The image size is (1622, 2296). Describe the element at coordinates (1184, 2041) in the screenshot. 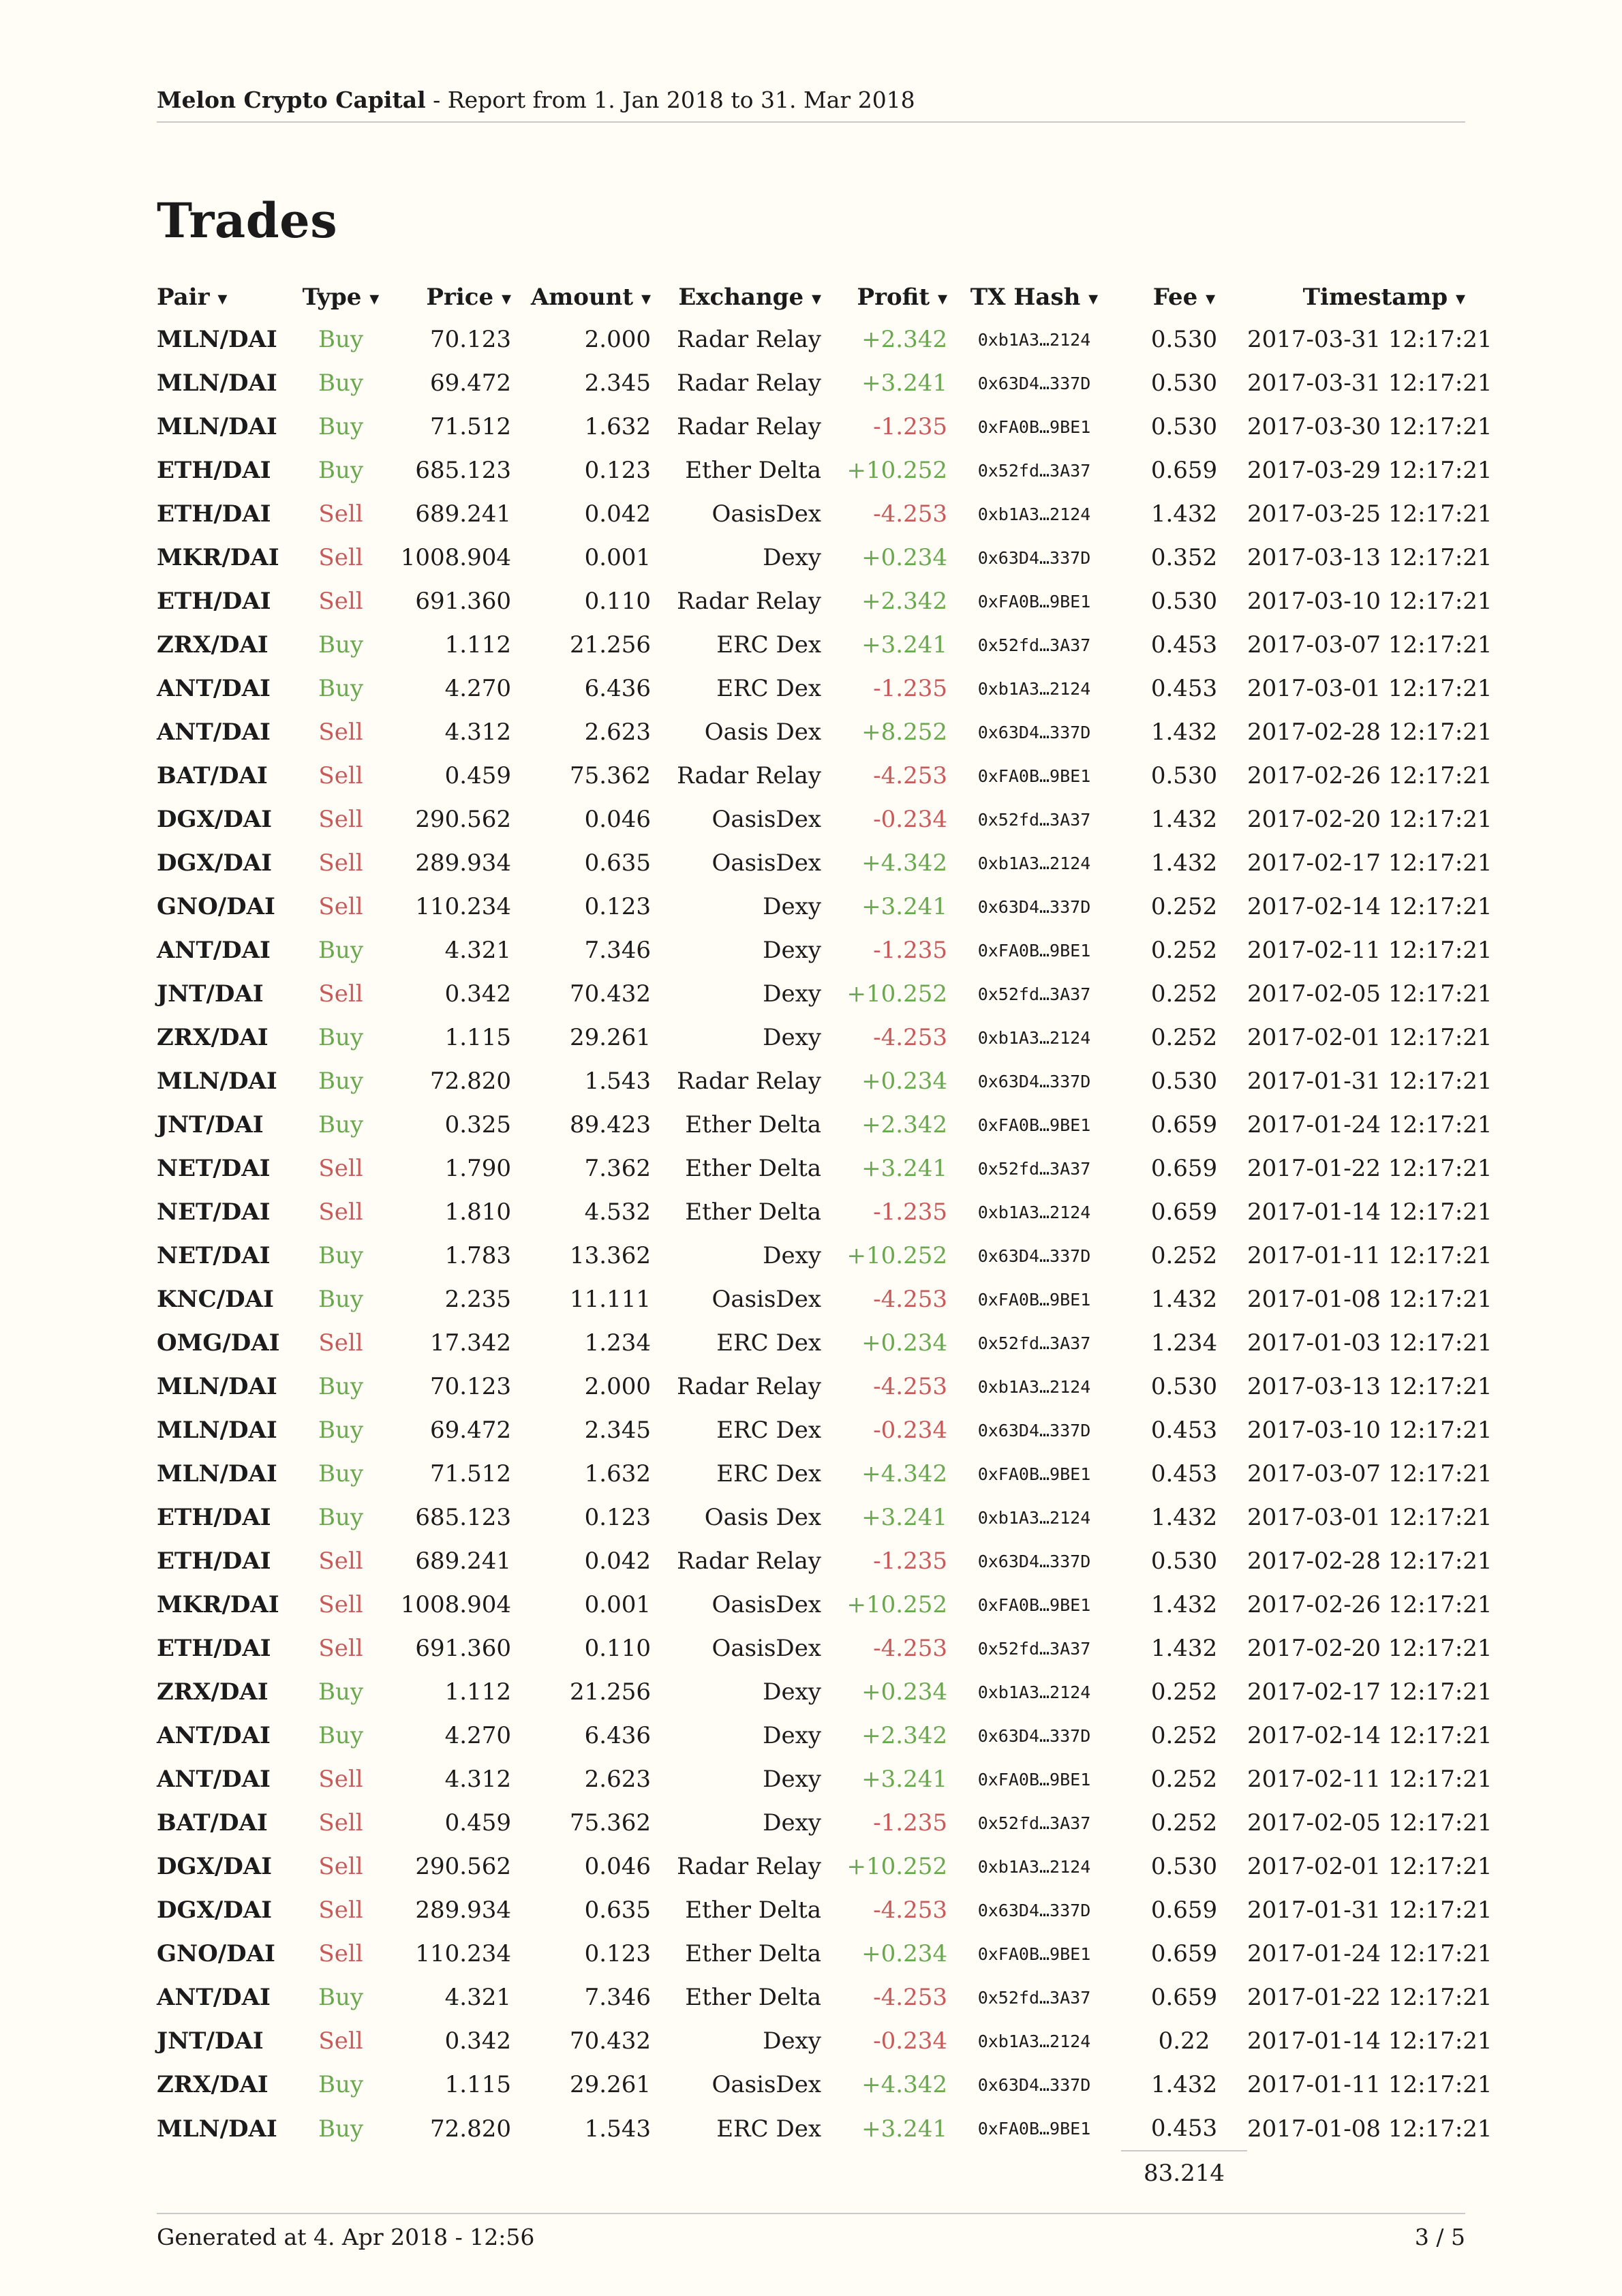

I see `cell-fee: 0.22` at that location.